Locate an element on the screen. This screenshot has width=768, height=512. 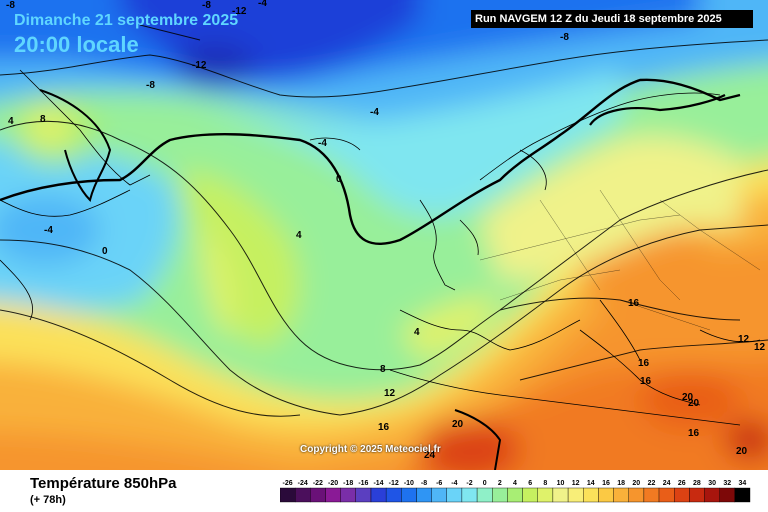
parameter-title: Température 850hPa is located at coordinates (103, 483).